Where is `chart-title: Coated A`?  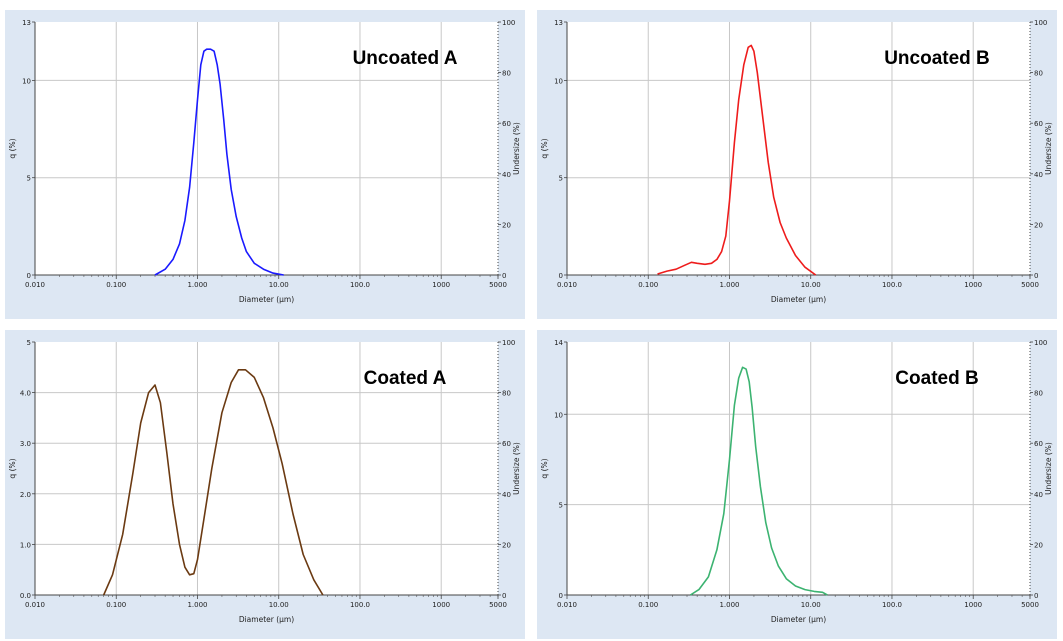
chart-title: Coated A is located at coordinates (405, 378).